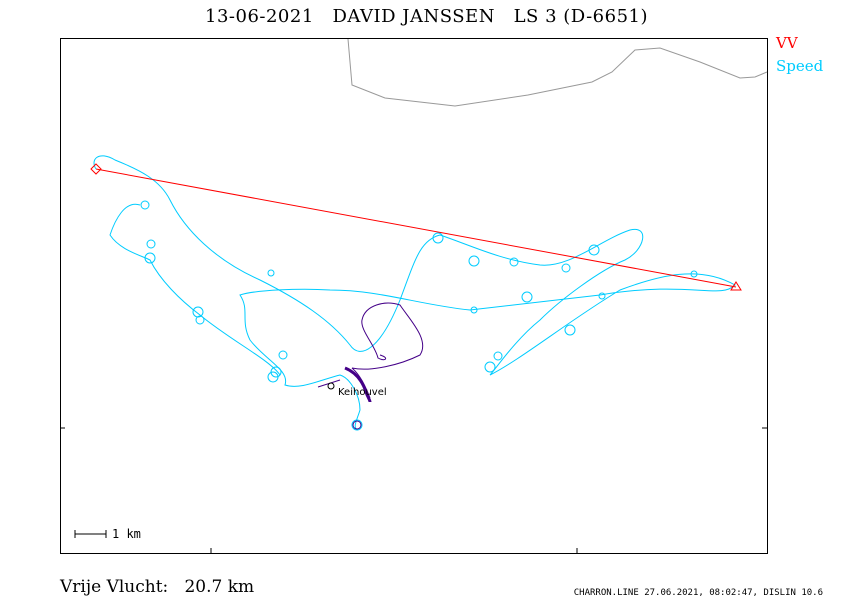 This screenshot has width=853, height=603. What do you see at coordinates (96, 169) in the screenshot?
I see `vv-start-marker` at bounding box center [96, 169].